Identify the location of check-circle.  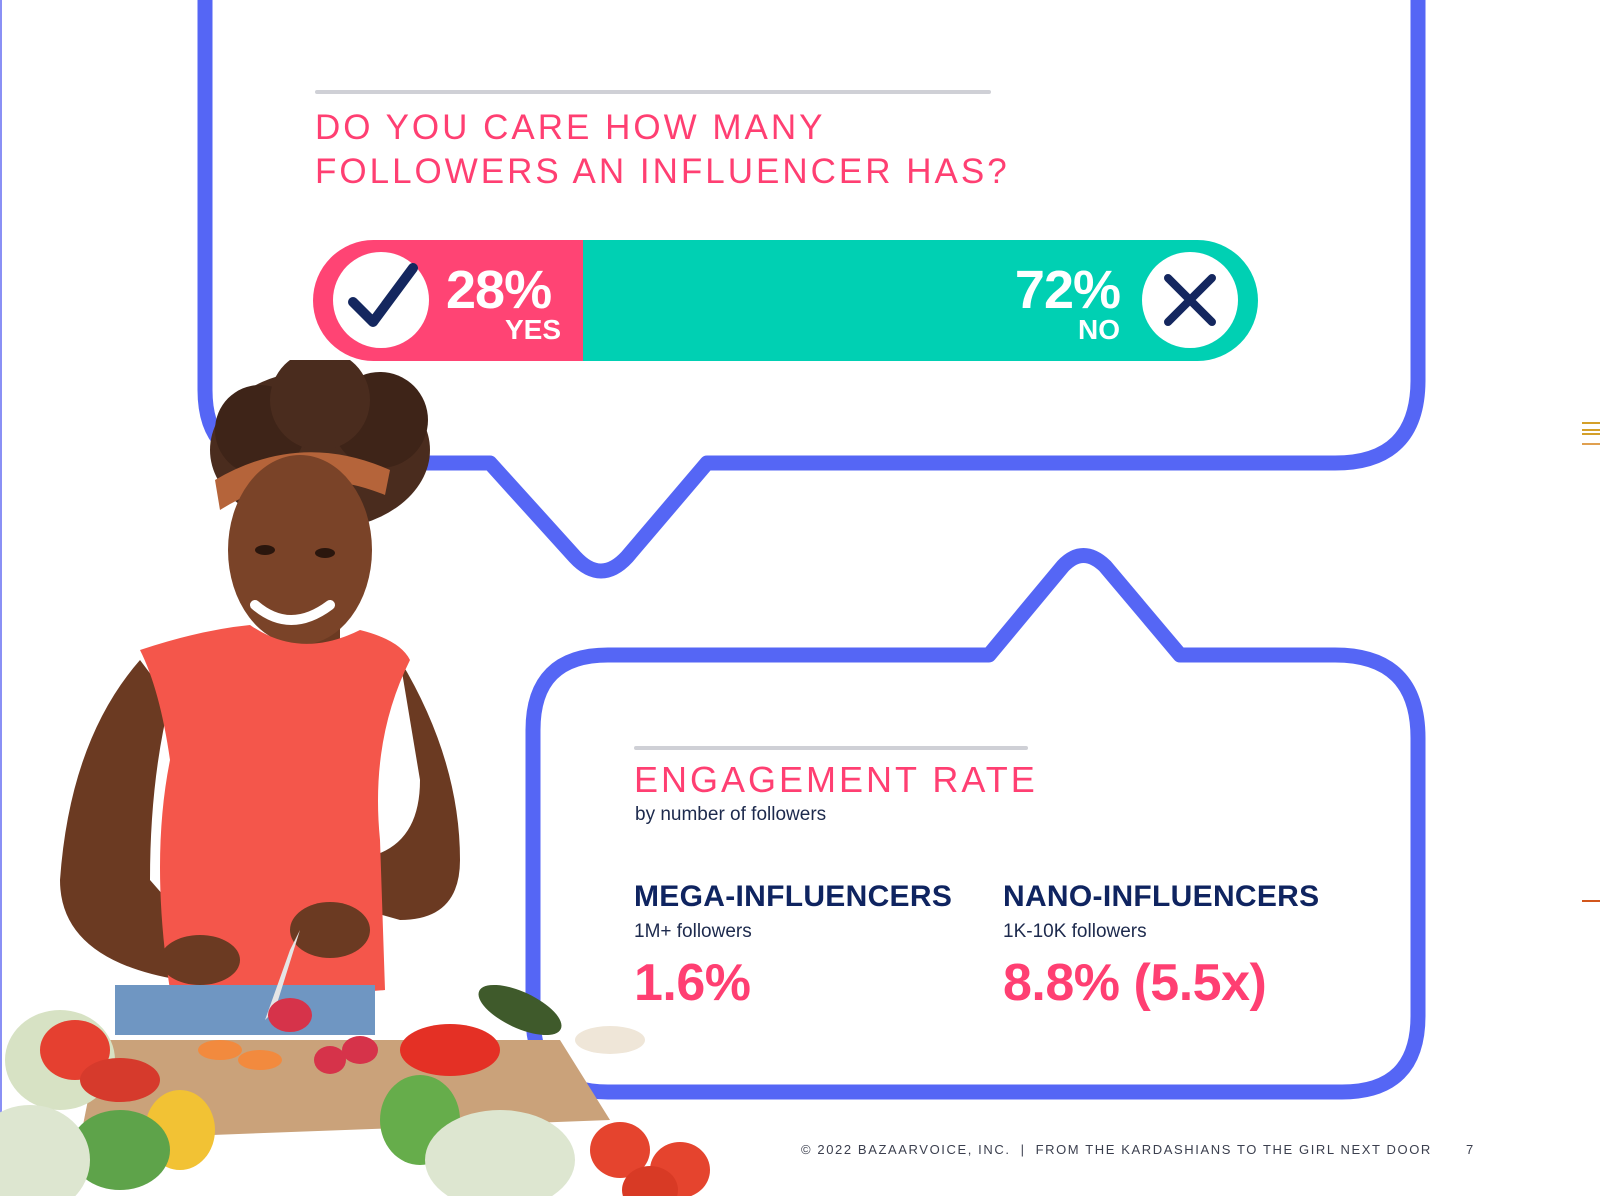
(381, 300).